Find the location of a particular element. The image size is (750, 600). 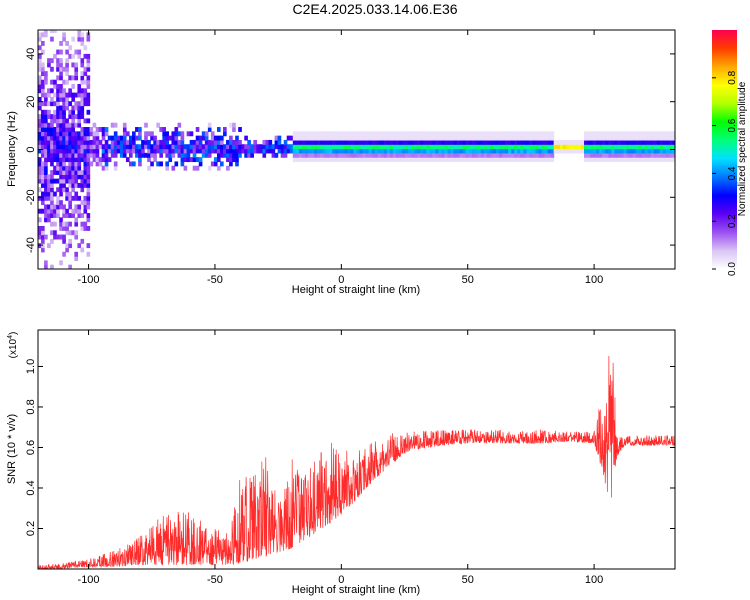

x-tick-label: 100 is located at coordinates (594, 280).